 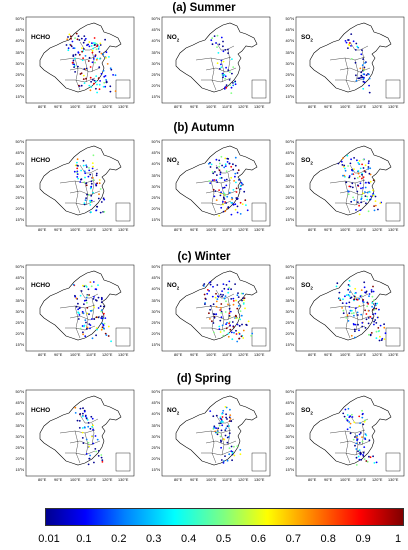 What do you see at coordinates (328, 539) in the screenshot?
I see `colorbar-tick-label: 0.8` at bounding box center [328, 539].